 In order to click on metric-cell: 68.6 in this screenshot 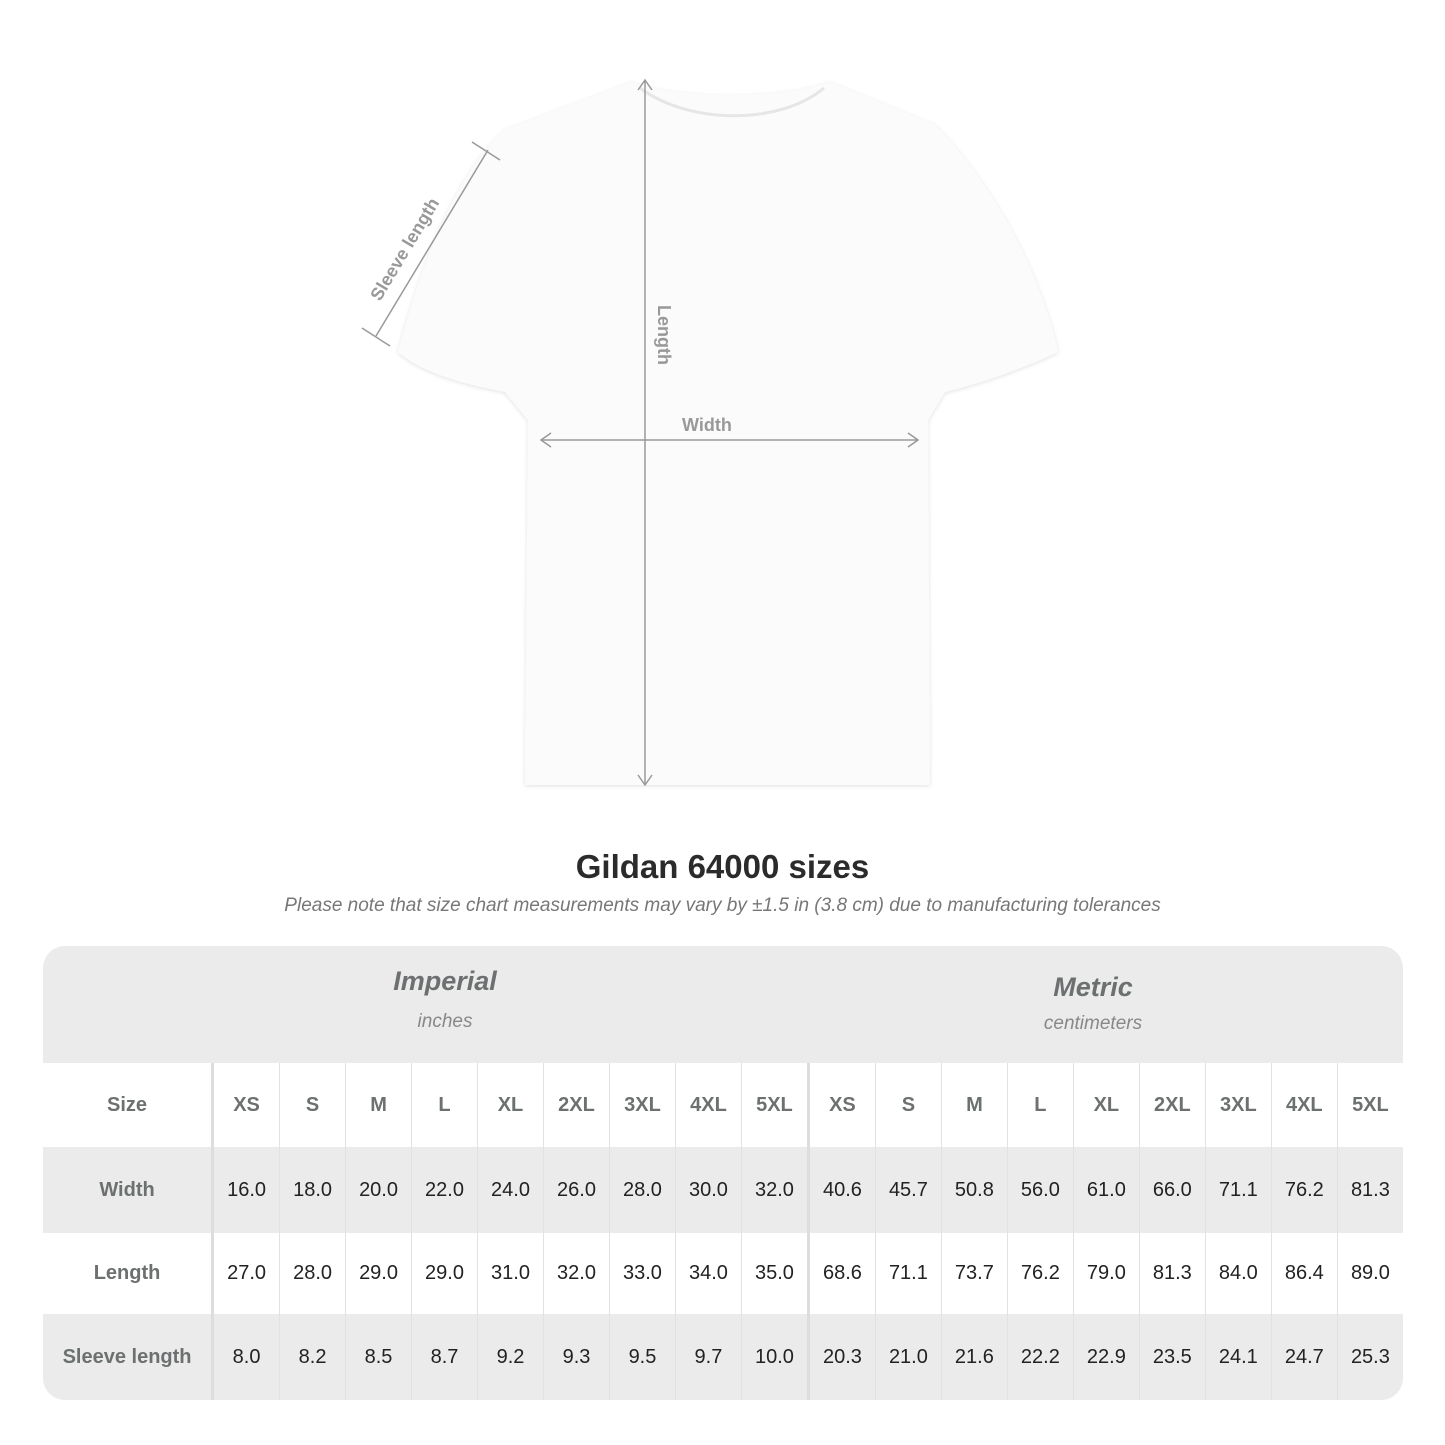, I will do `click(841, 1273)`.